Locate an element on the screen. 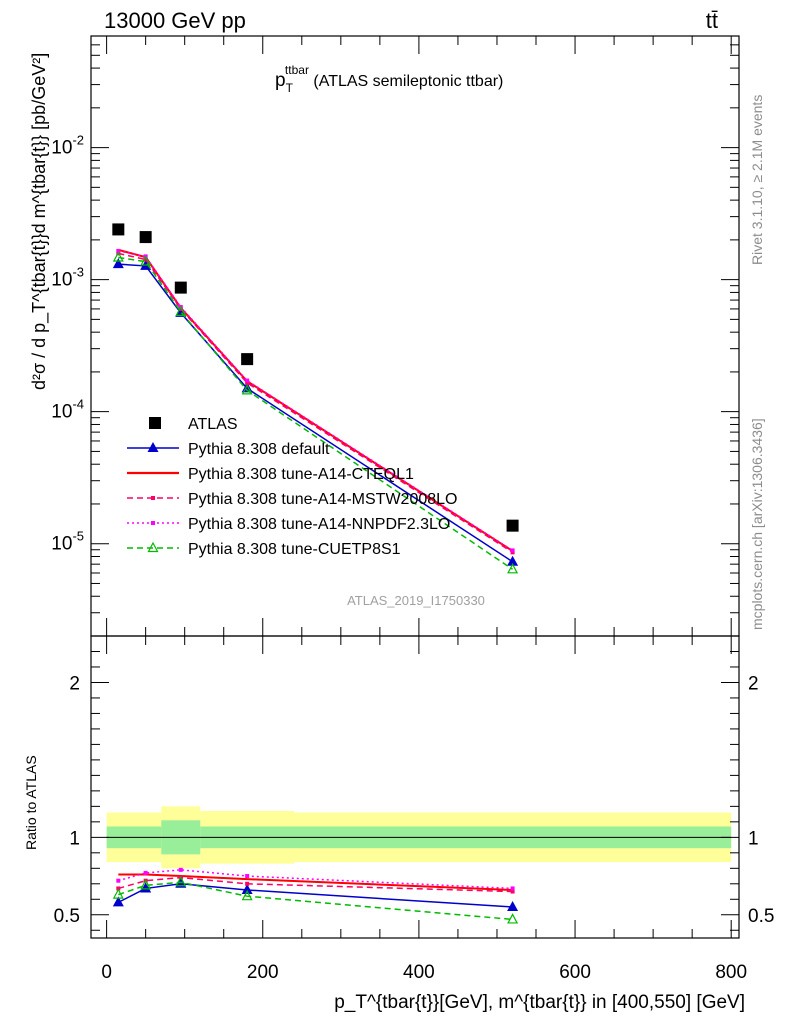  rivet-label: Rivet 3.1.10, ≥ 2.1M events is located at coordinates (757, 180).